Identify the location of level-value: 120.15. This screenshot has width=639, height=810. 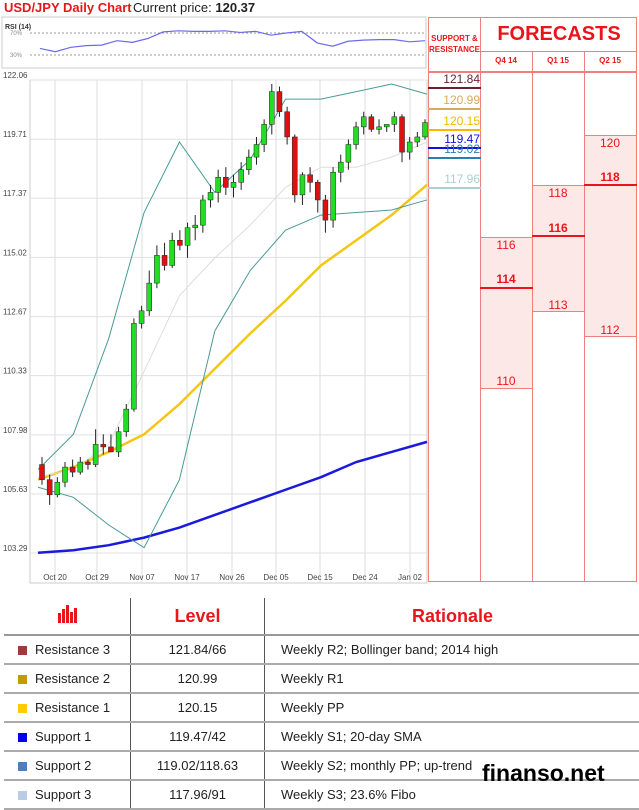
(198, 707).